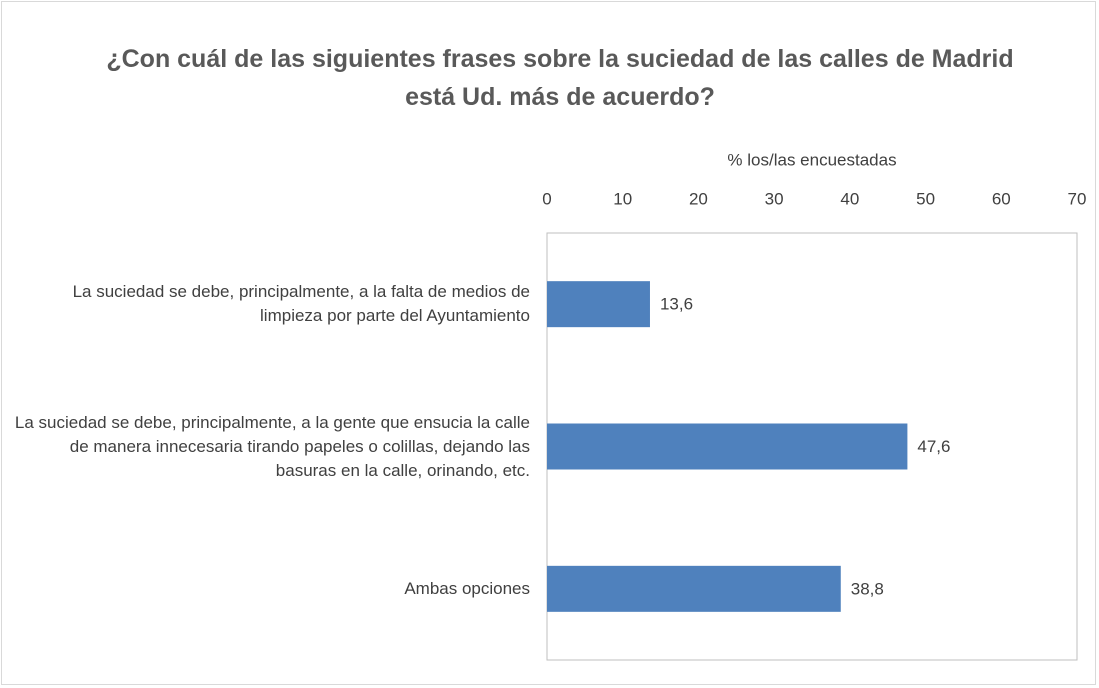 The width and height of the screenshot is (1099, 688). I want to click on data-label: 47,6, so click(933, 446).